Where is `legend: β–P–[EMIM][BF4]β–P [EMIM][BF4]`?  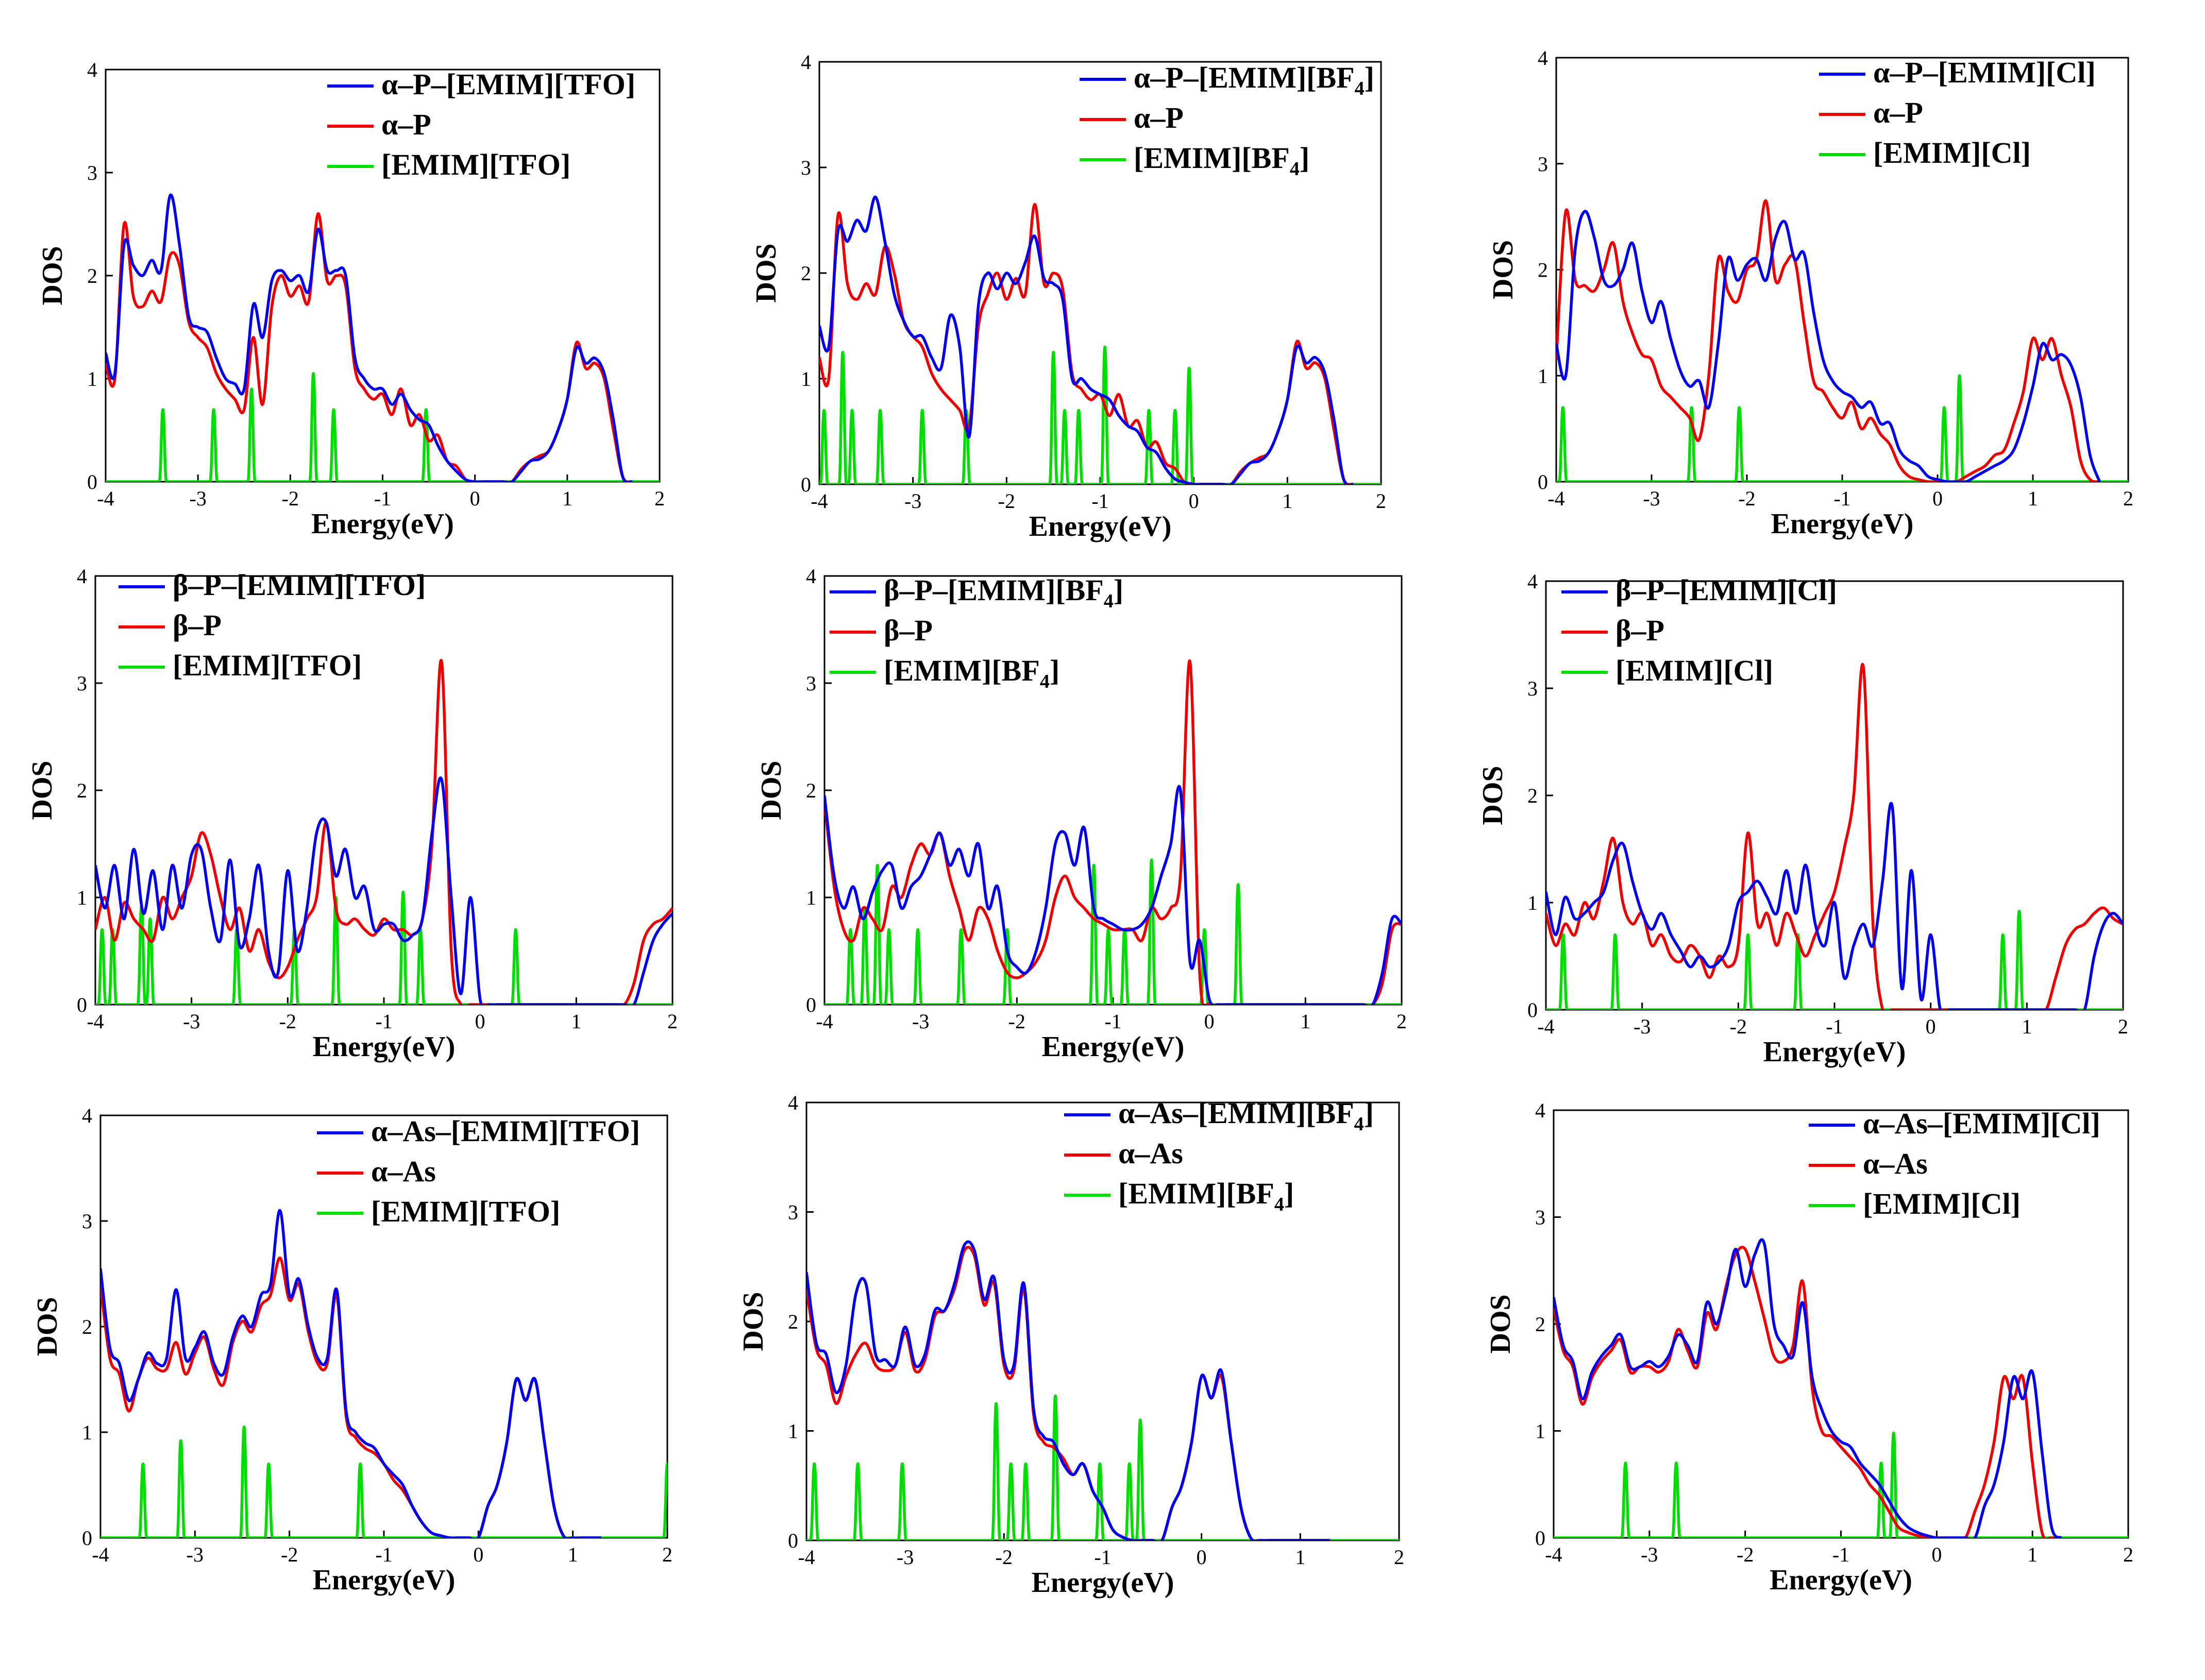 legend: β–P–[EMIM][BF4]β–P [EMIM][BF4] is located at coordinates (976, 633).